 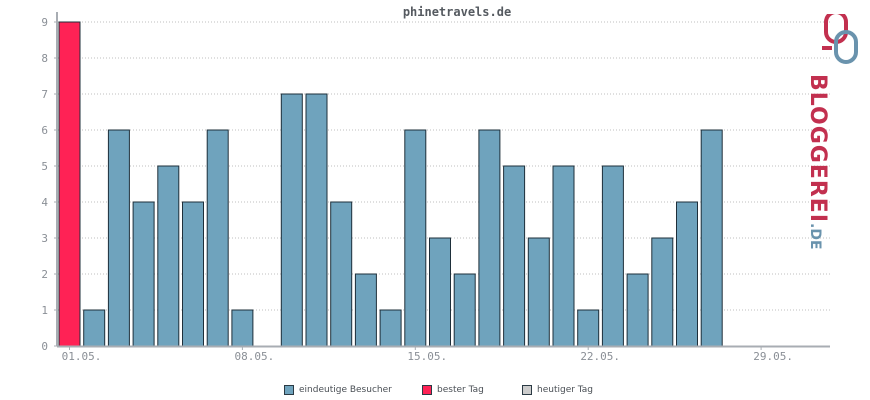 What do you see at coordinates (44, 238) in the screenshot?
I see `y-tick-label: 3` at bounding box center [44, 238].